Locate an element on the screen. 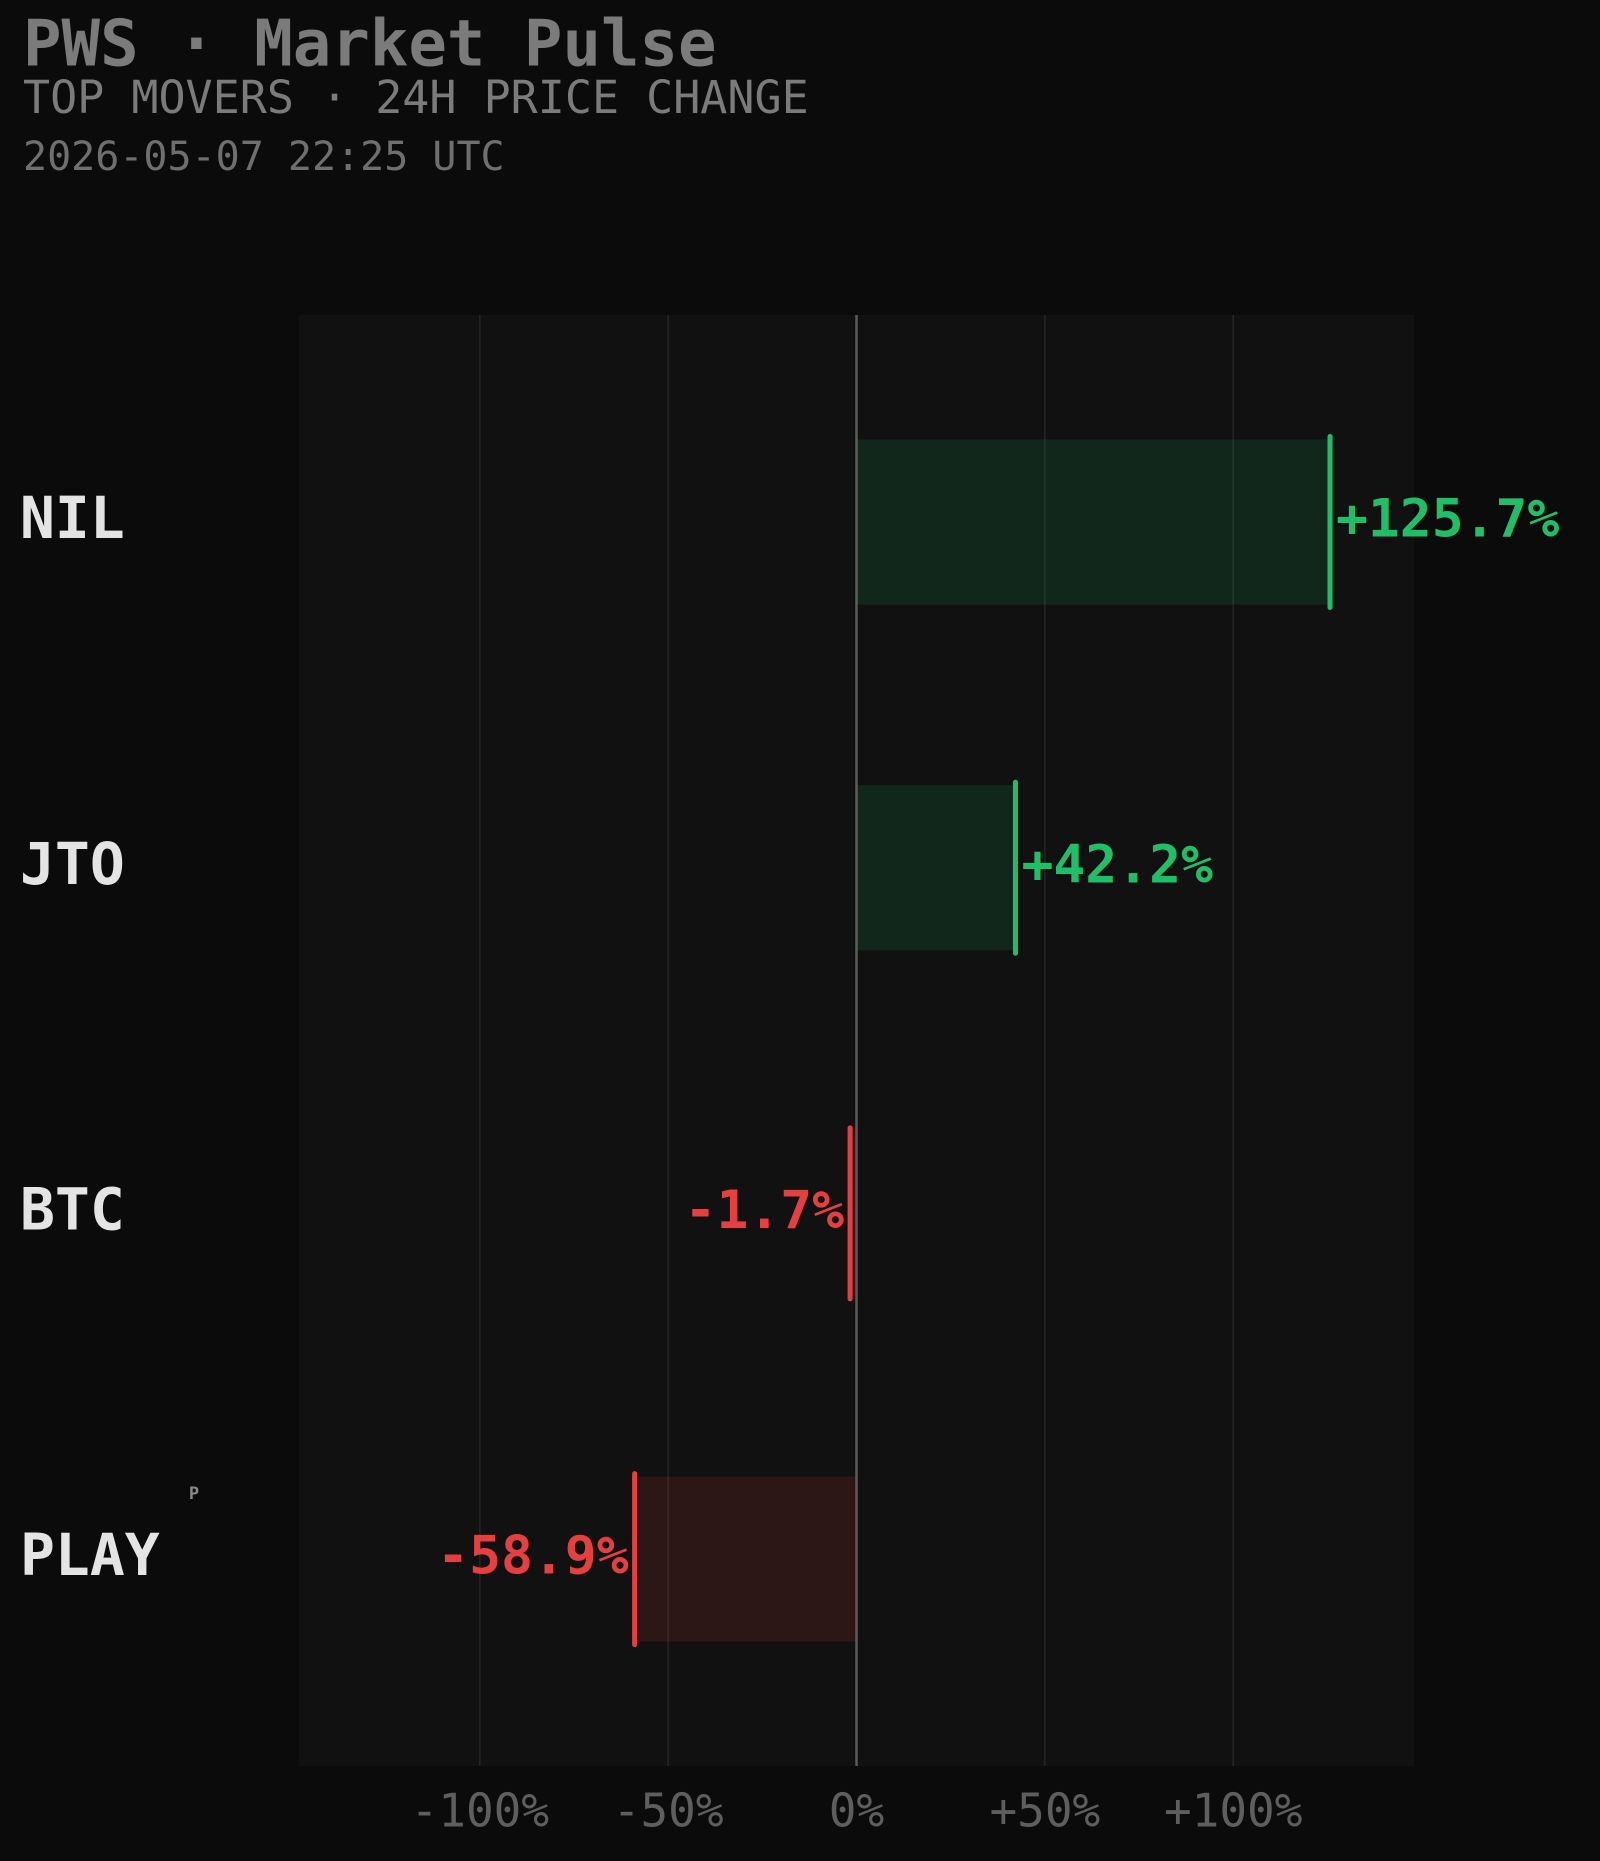 The width and height of the screenshot is (1600, 1861). x-tick-label: +50% is located at coordinates (1044, 1811).